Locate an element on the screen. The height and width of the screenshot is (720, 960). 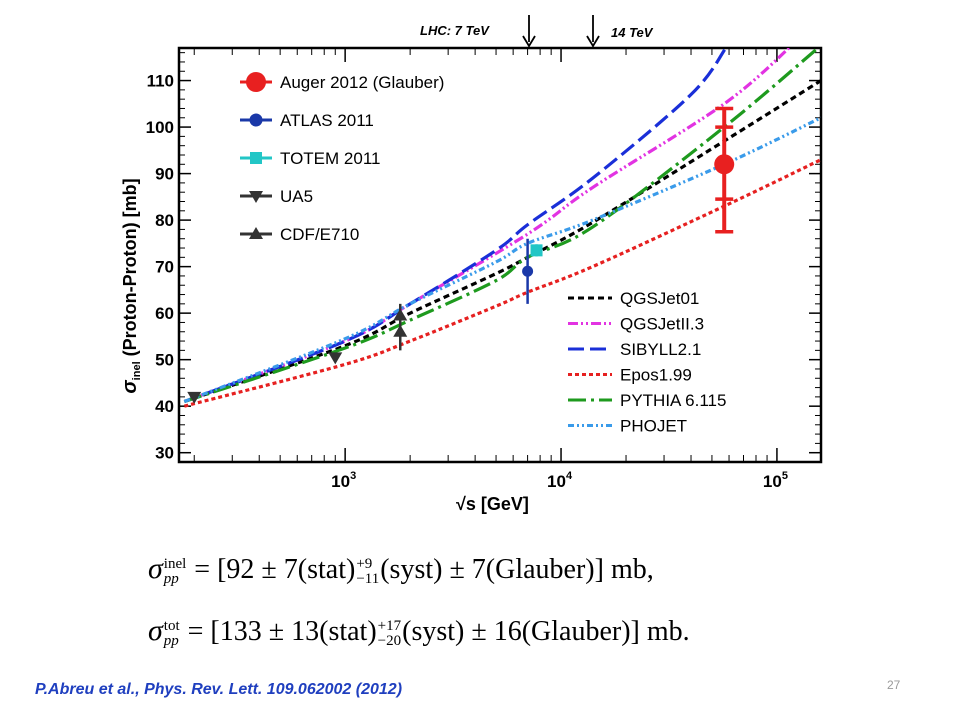
legend-label: UA5 is located at coordinates (296, 196).